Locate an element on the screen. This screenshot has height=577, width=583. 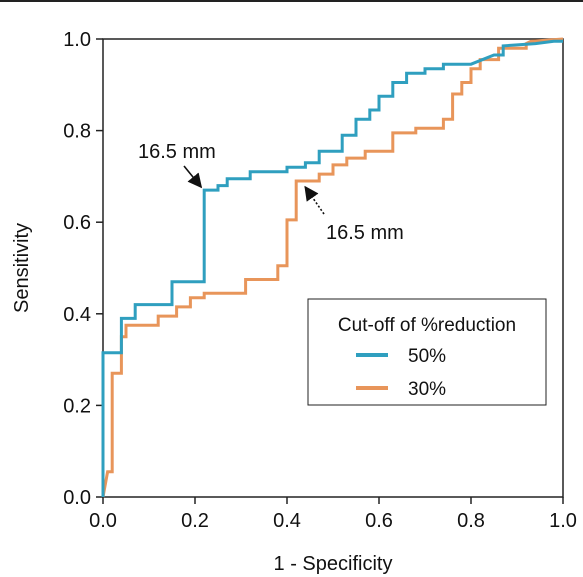
legend-label-50: 50% is located at coordinates (427, 356).